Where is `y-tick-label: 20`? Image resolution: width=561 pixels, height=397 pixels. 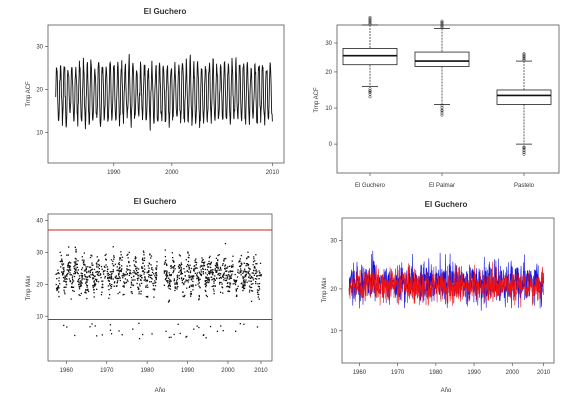 y-tick-label: 20 is located at coordinates (39, 285).